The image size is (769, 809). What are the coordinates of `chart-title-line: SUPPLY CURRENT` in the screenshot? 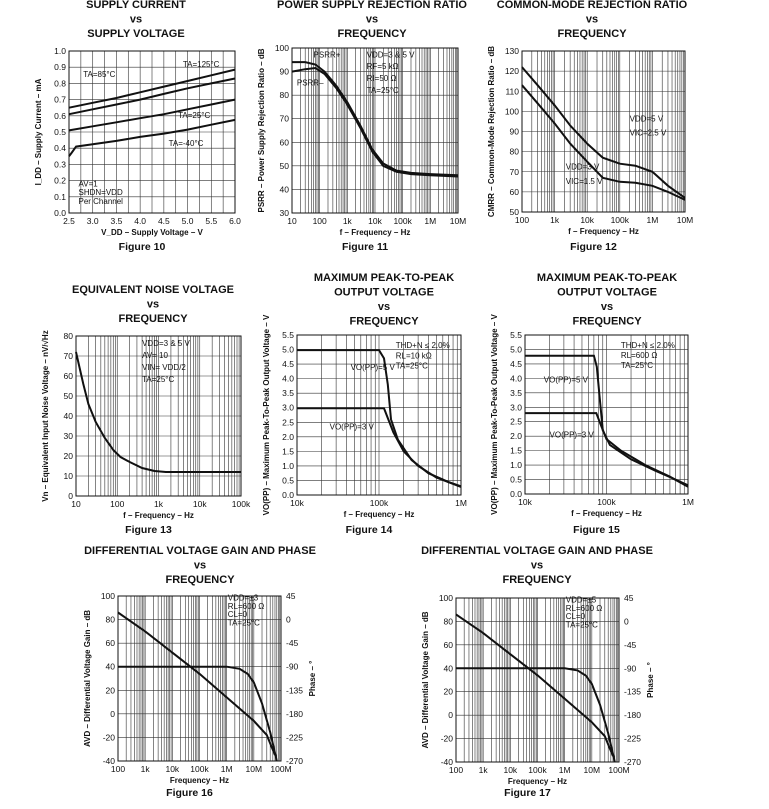 It's located at (136, 5).